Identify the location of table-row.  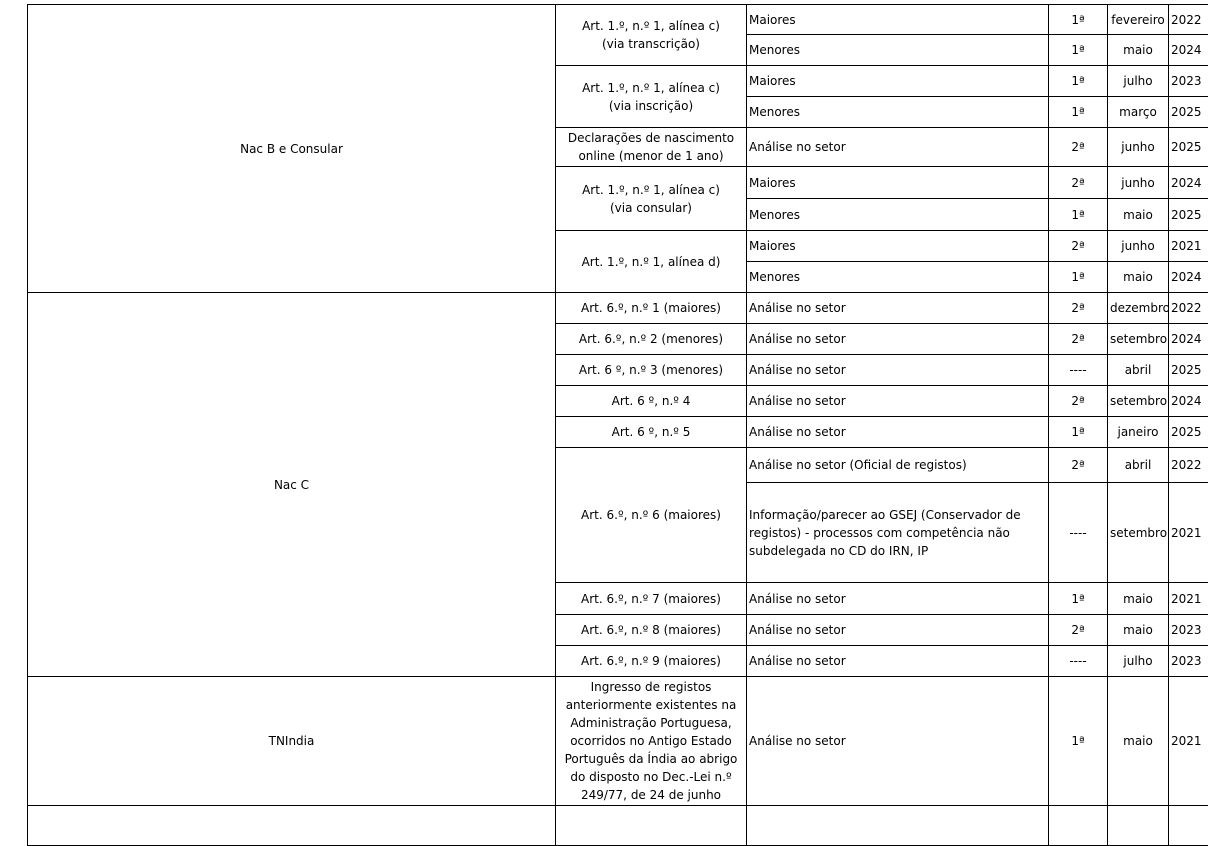
(618, 826).